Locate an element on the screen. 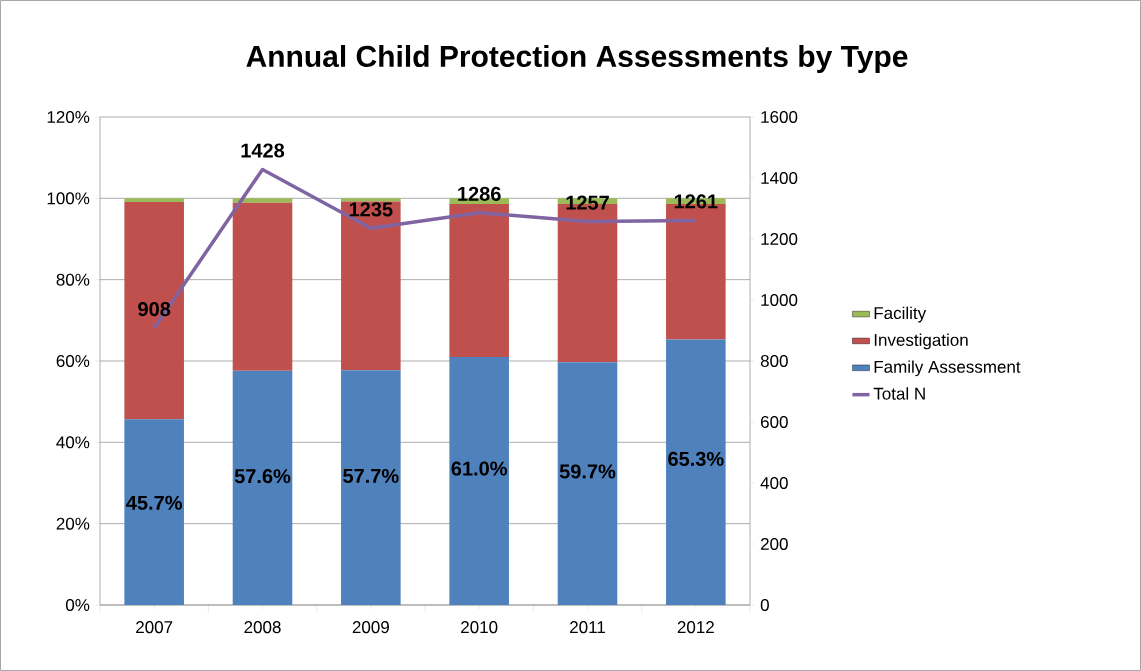  x-tick-label: 2007 is located at coordinates (154, 627).